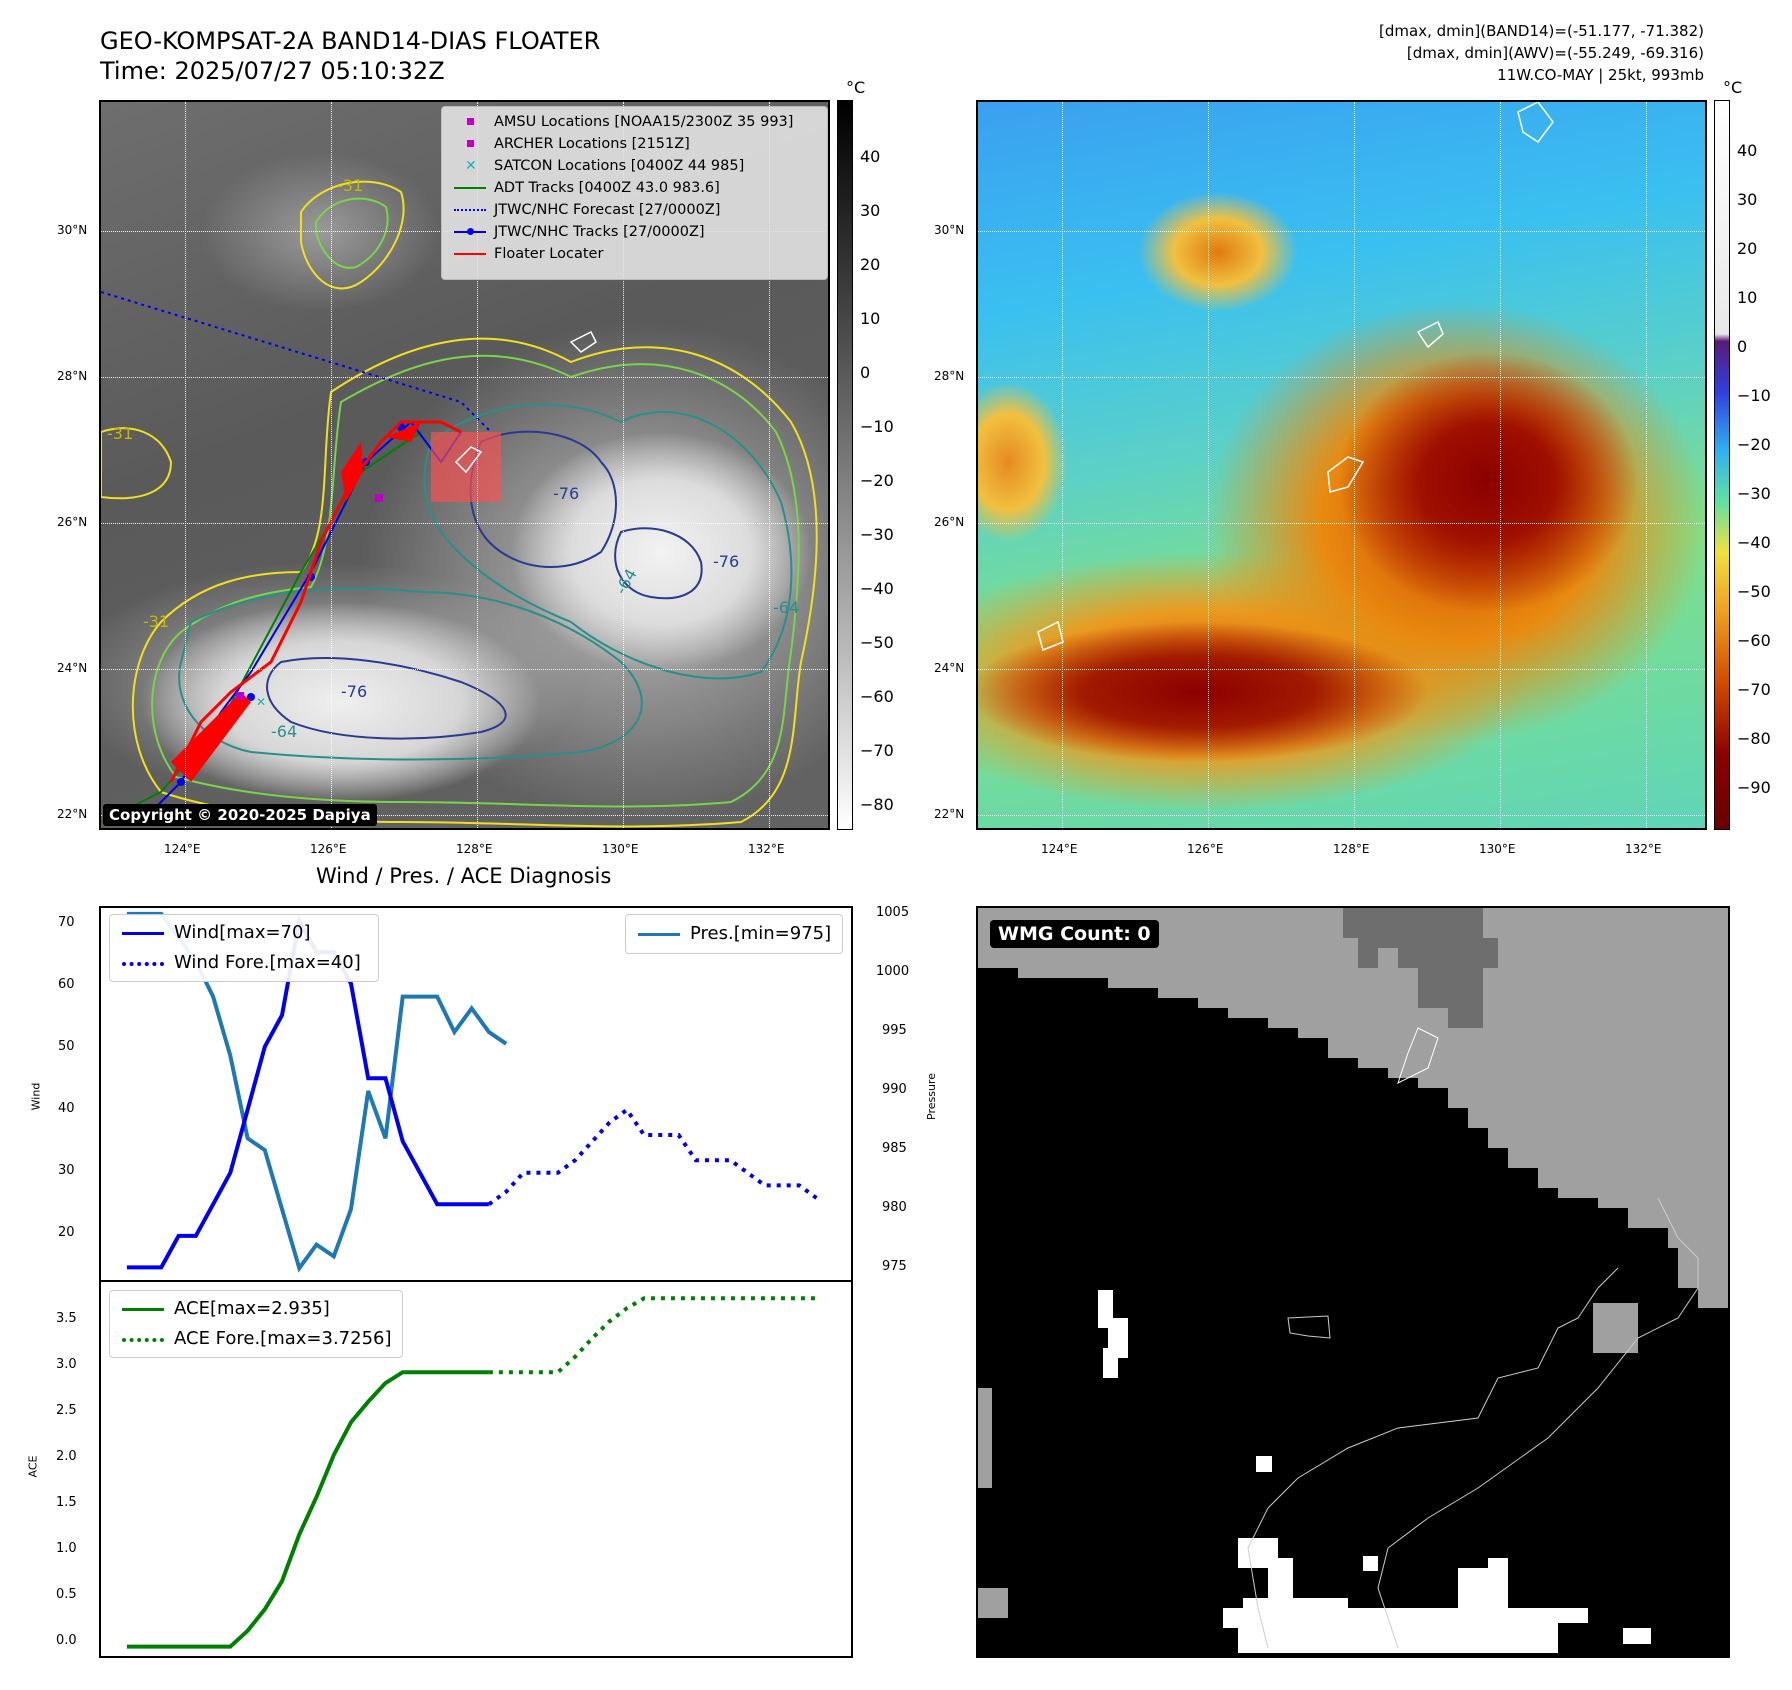 This screenshot has width=1792, height=1690. Describe the element at coordinates (1747, 150) in the screenshot. I see `colorbar-awv-tick: 40` at that location.